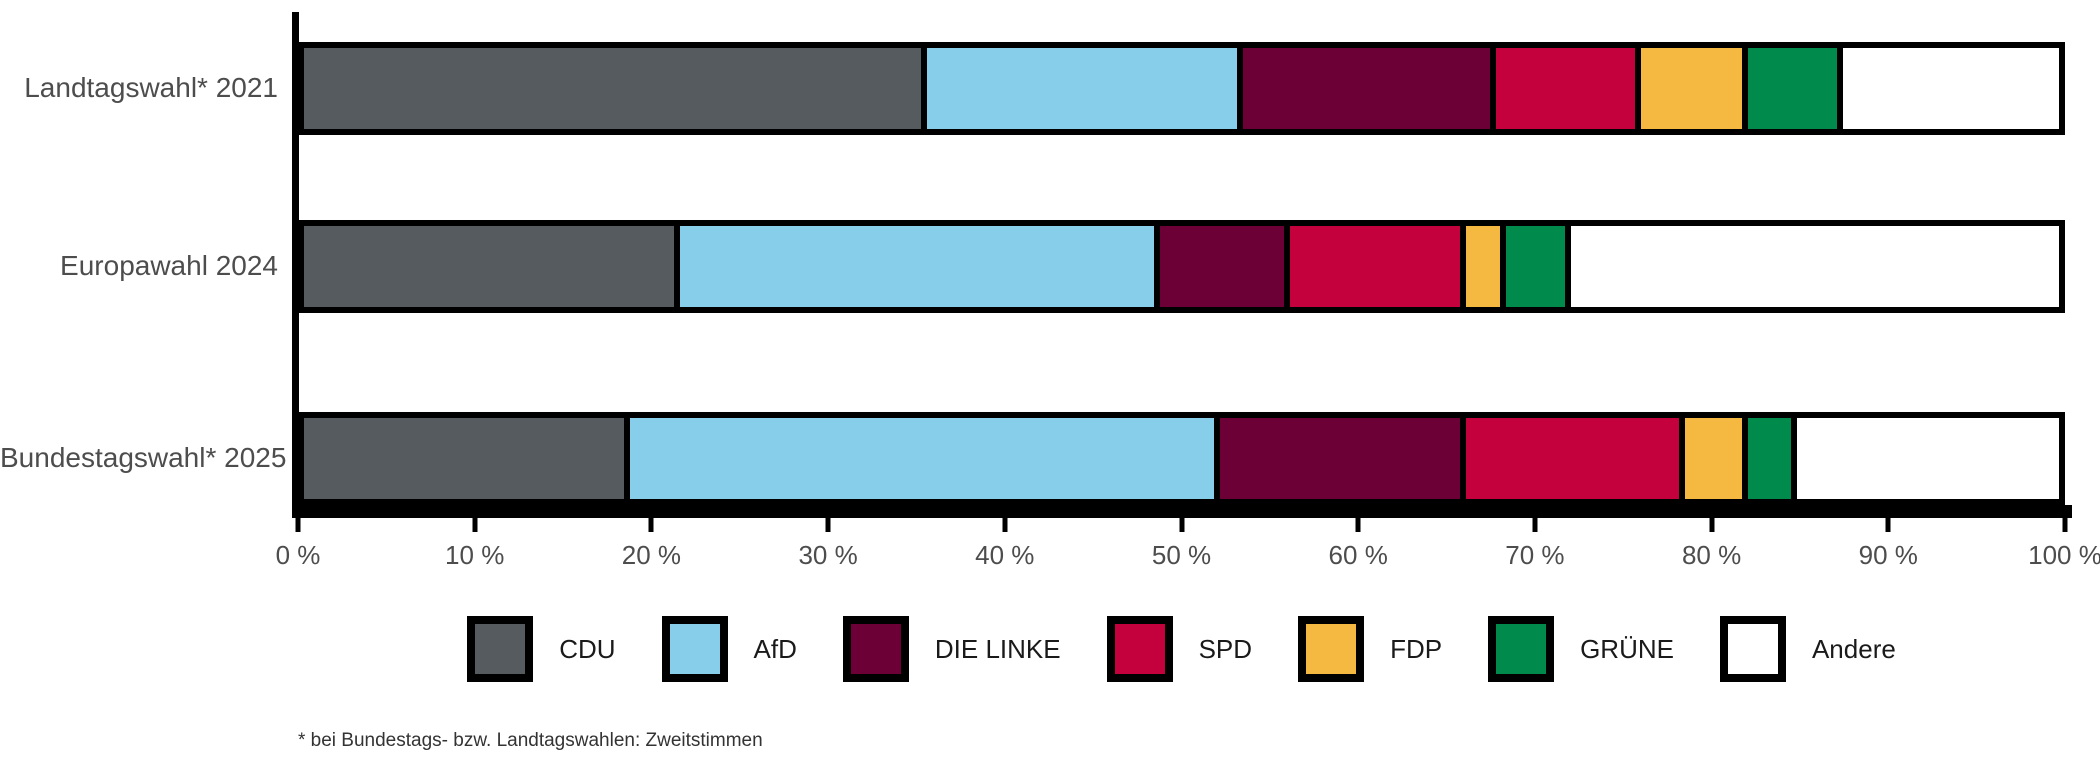  I want to click on x-tick-label-20: 20 %, so click(651, 555).